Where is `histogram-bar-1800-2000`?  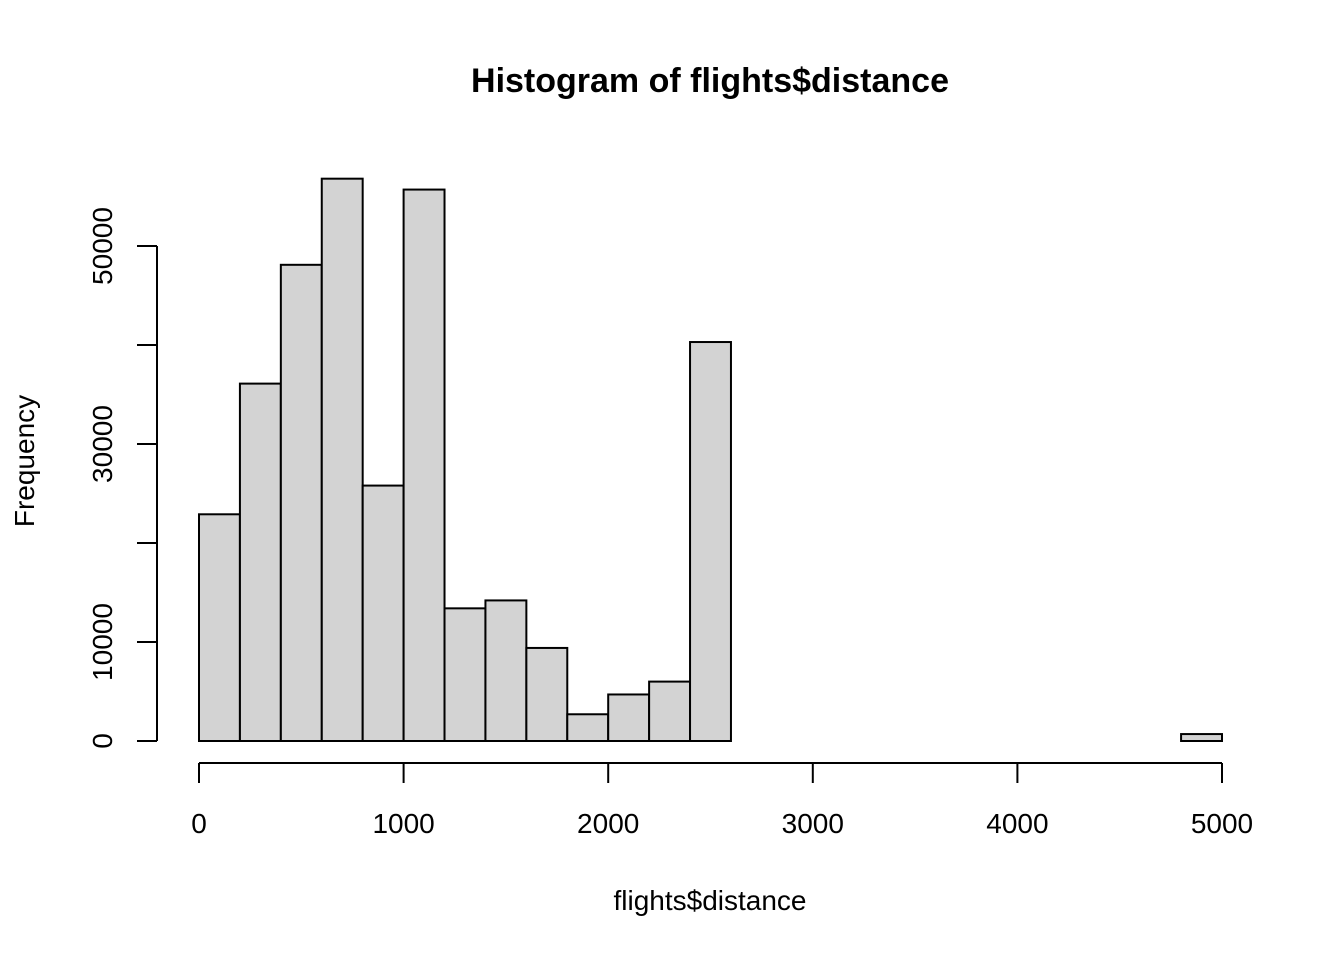
histogram-bar-1800-2000 is located at coordinates (588, 728).